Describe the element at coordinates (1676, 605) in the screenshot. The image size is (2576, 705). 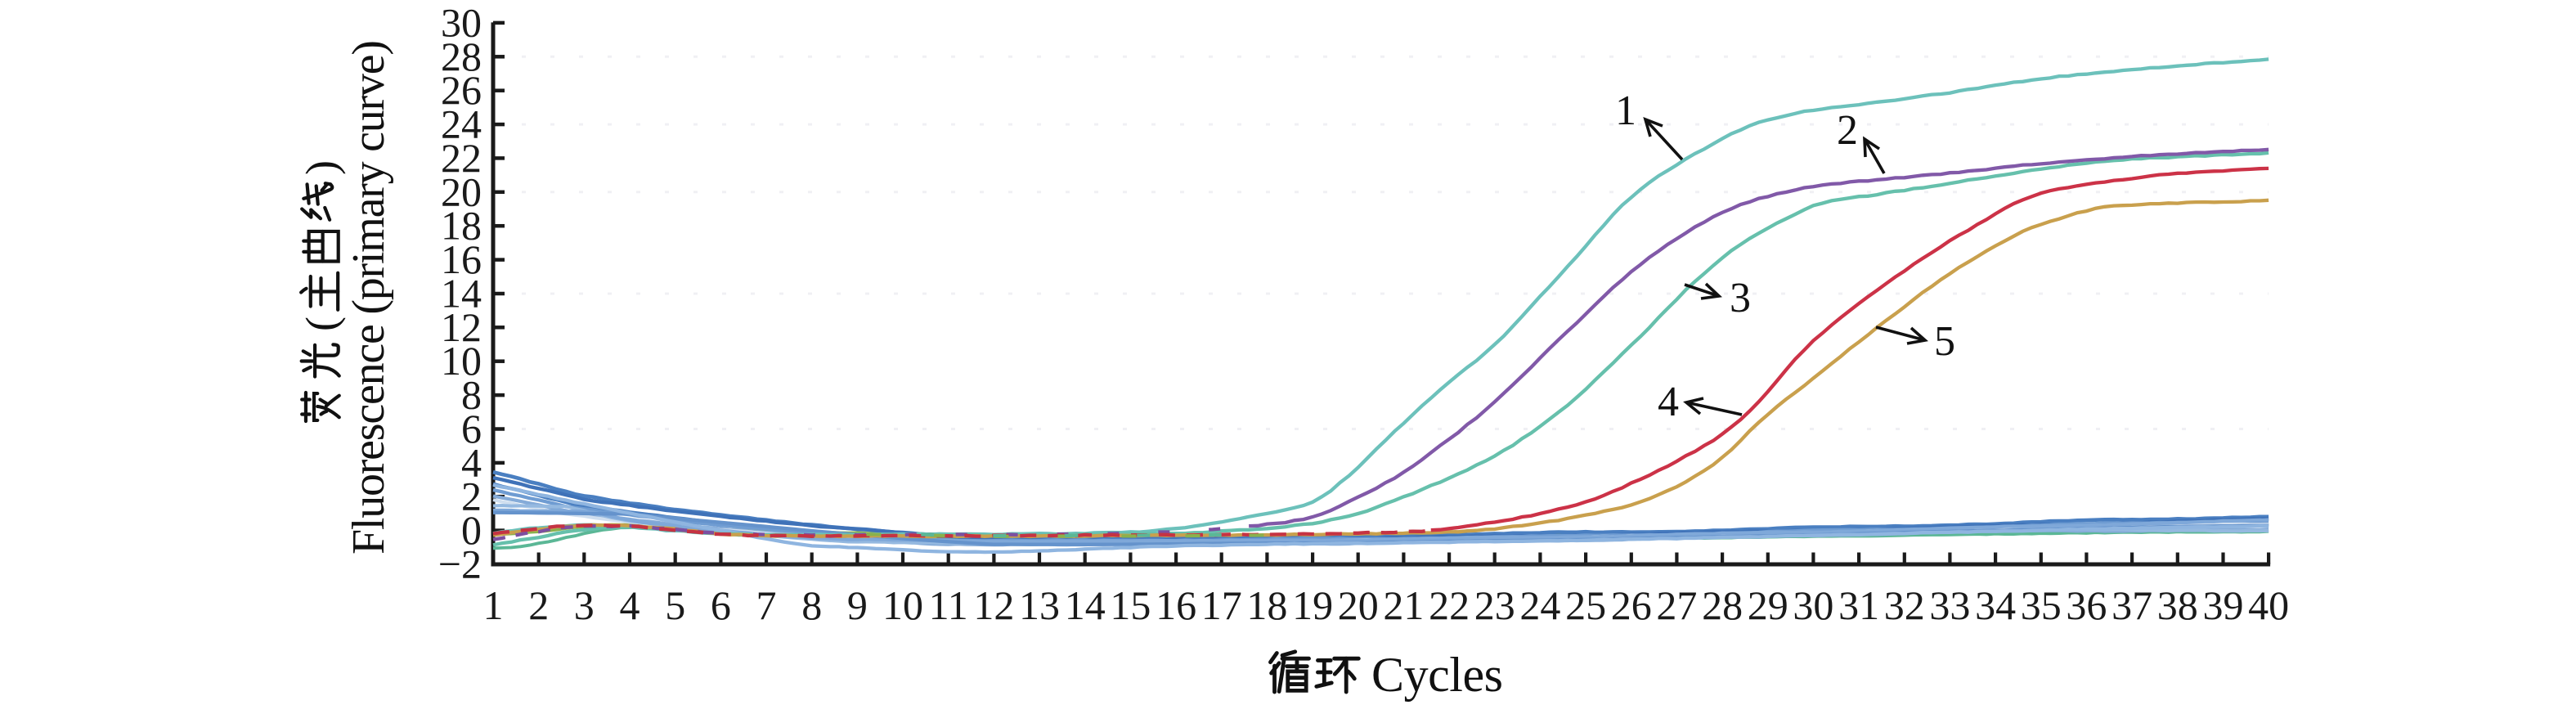
I see `svg-text: 27` at that location.